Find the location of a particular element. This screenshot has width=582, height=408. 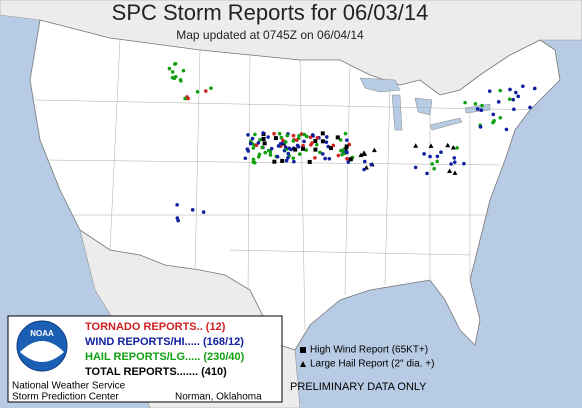

high-wind-symbol is located at coordinates (303, 350).